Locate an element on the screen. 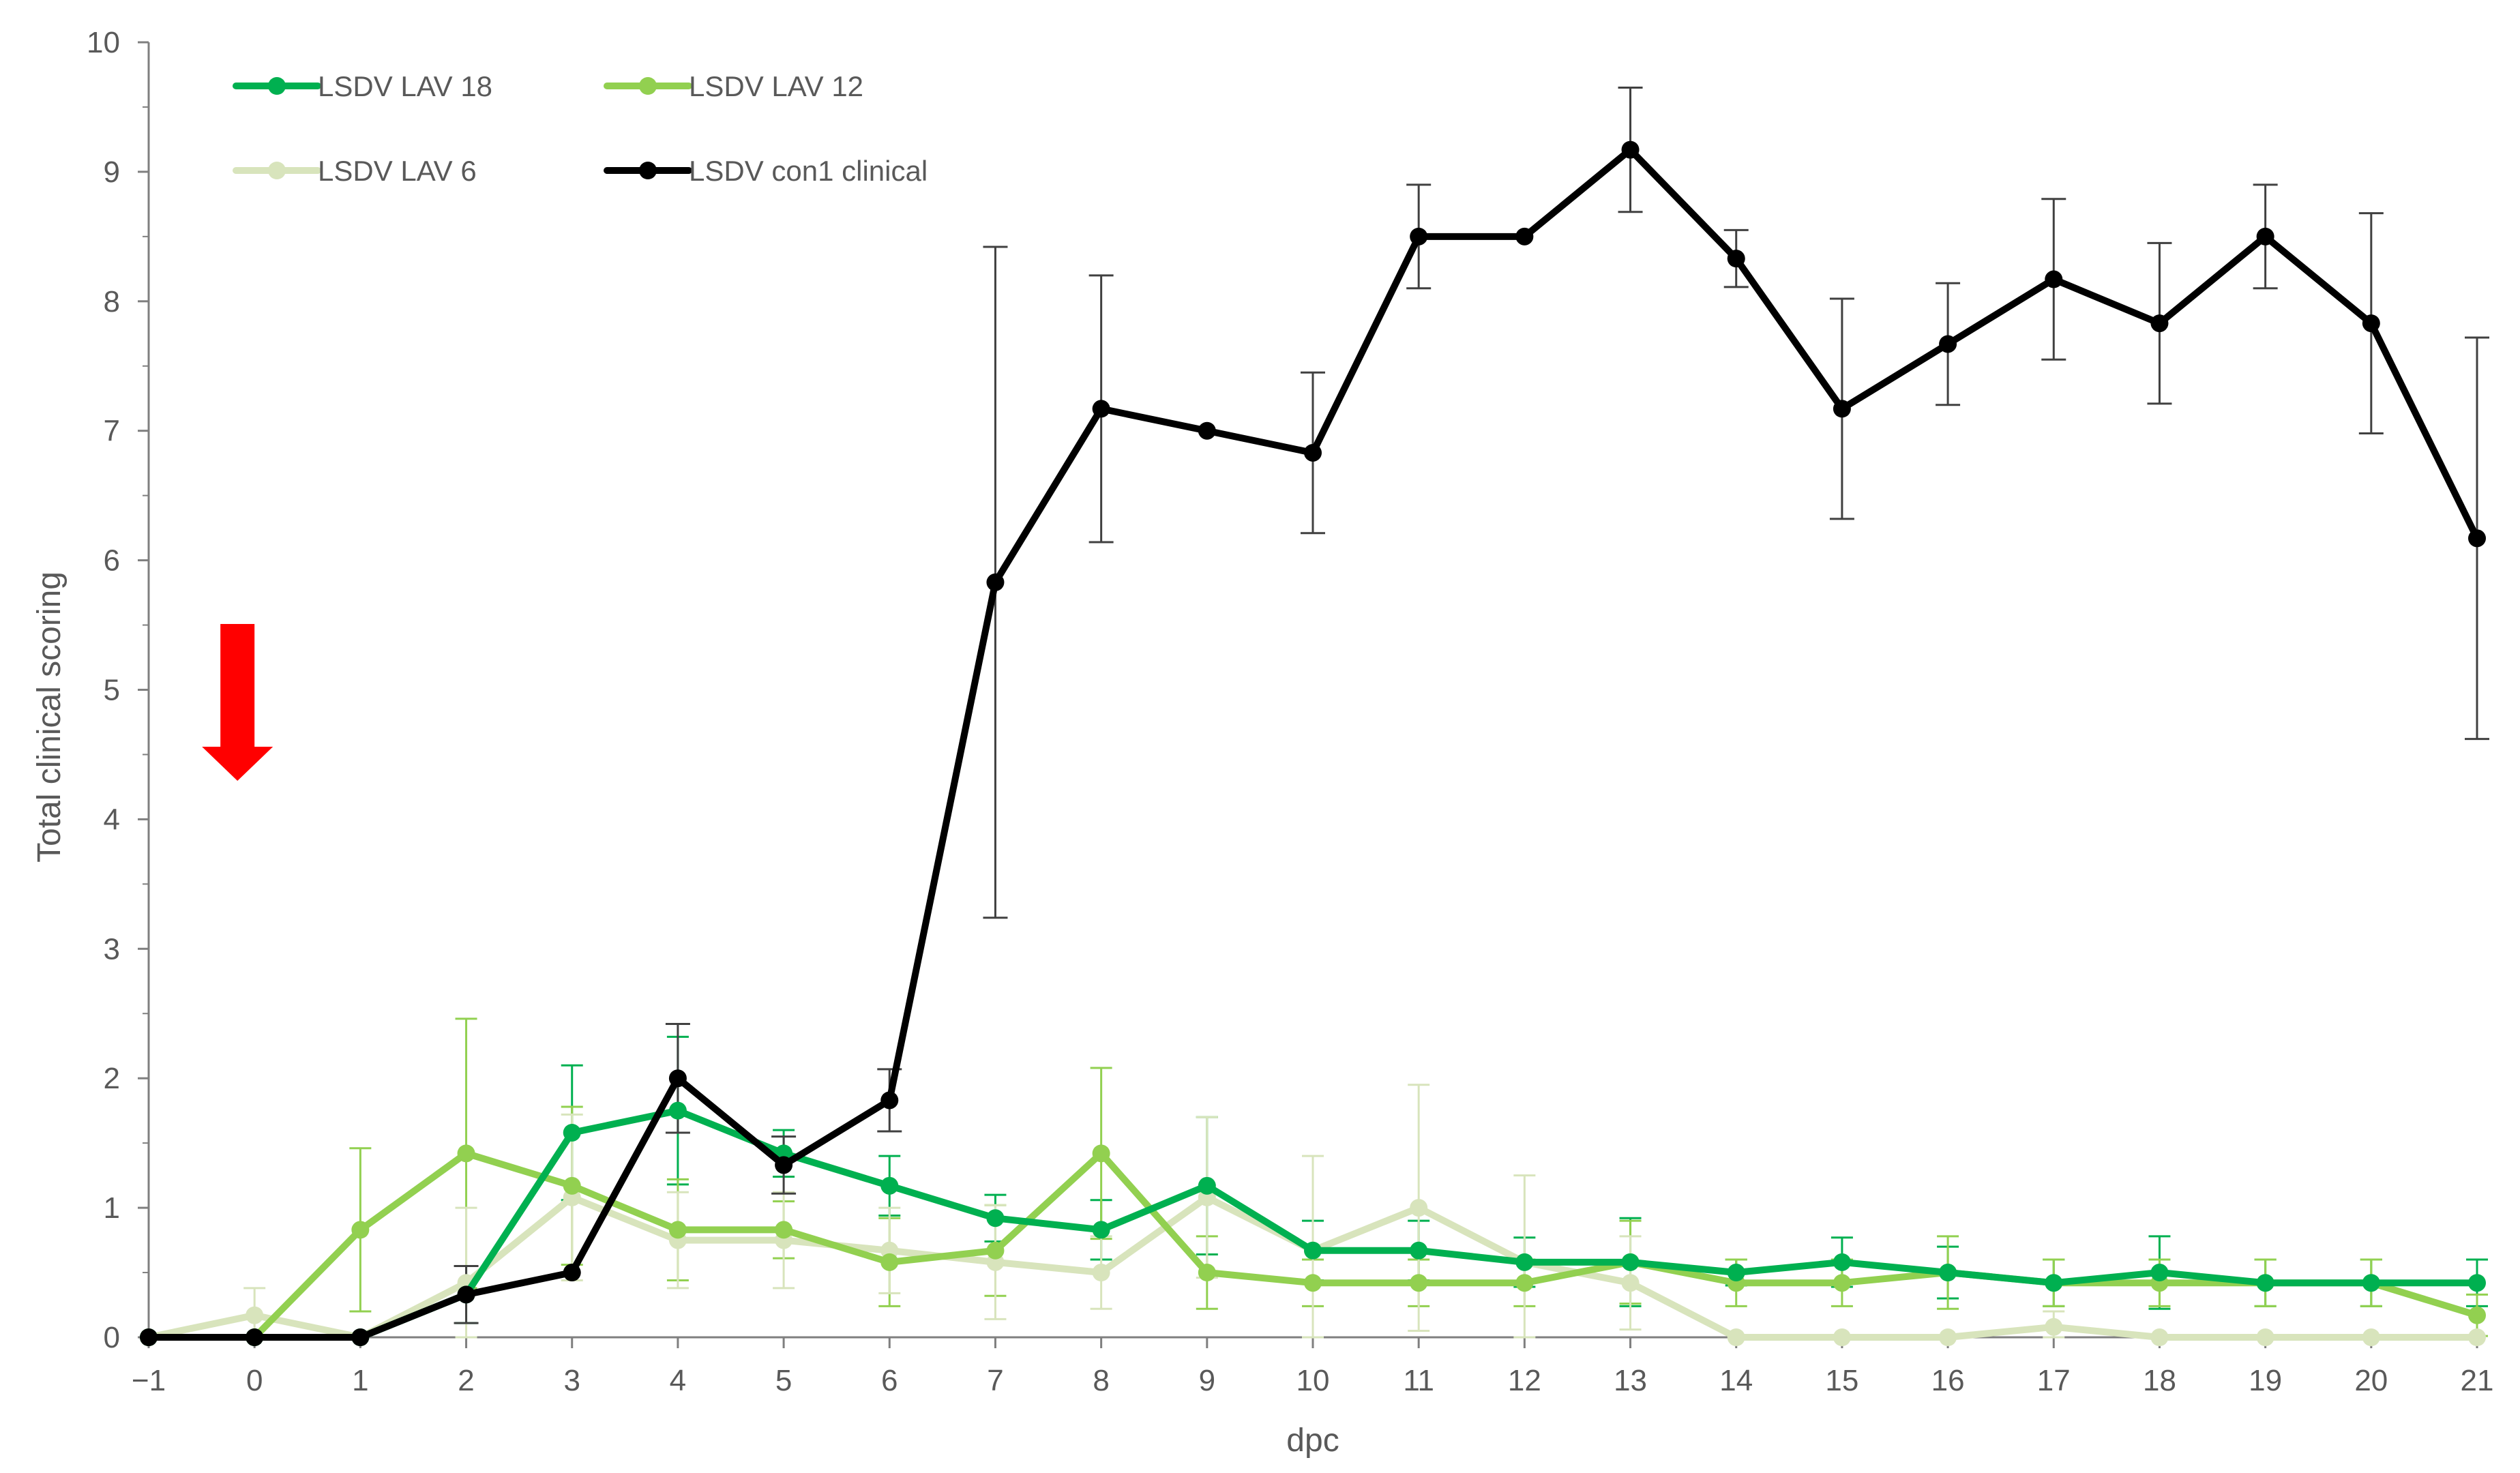 Image resolution: width=2520 pixels, height=1473 pixels. x-tick-label: 3 is located at coordinates (571, 1380).